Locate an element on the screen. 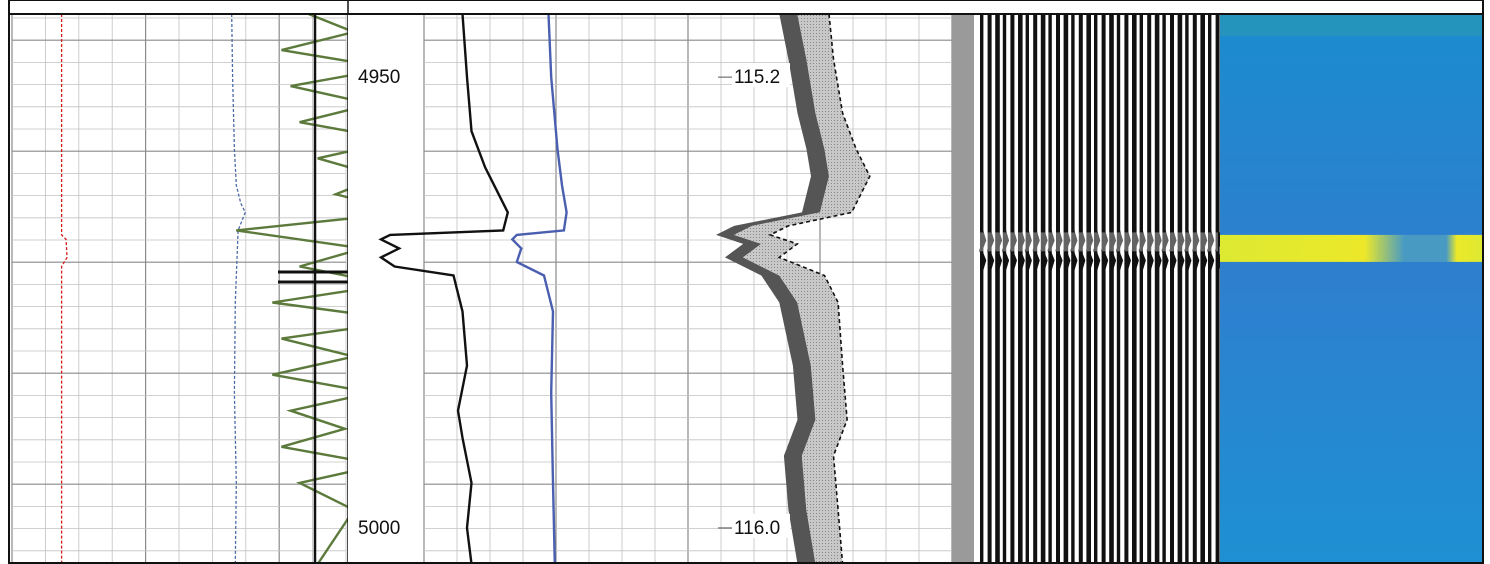 Image resolution: width=1490 pixels, height=564 pixels. depth-labels: 4950 5000 is located at coordinates (383, 301).